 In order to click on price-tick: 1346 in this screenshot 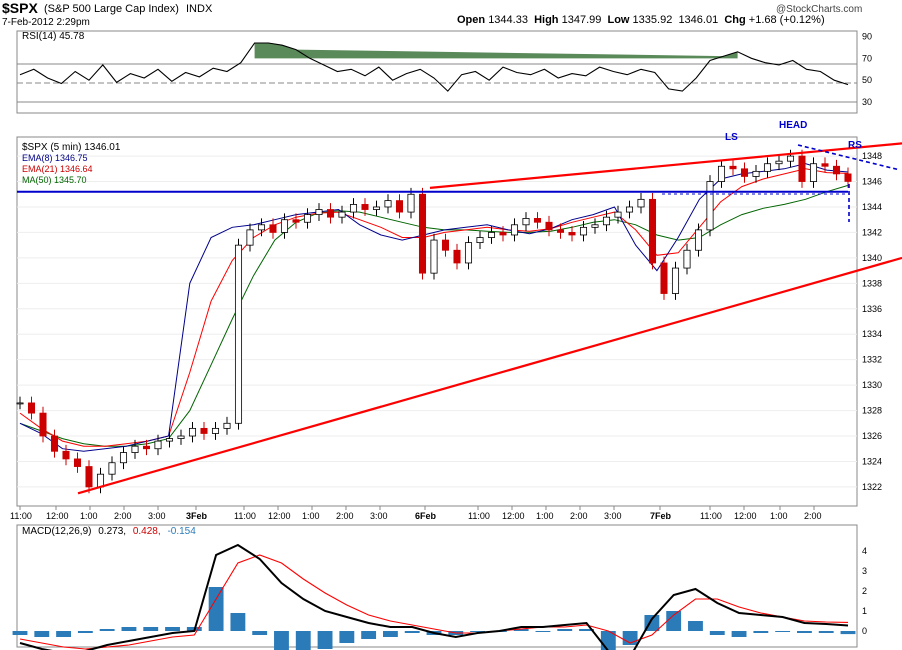, I will do `click(872, 182)`.